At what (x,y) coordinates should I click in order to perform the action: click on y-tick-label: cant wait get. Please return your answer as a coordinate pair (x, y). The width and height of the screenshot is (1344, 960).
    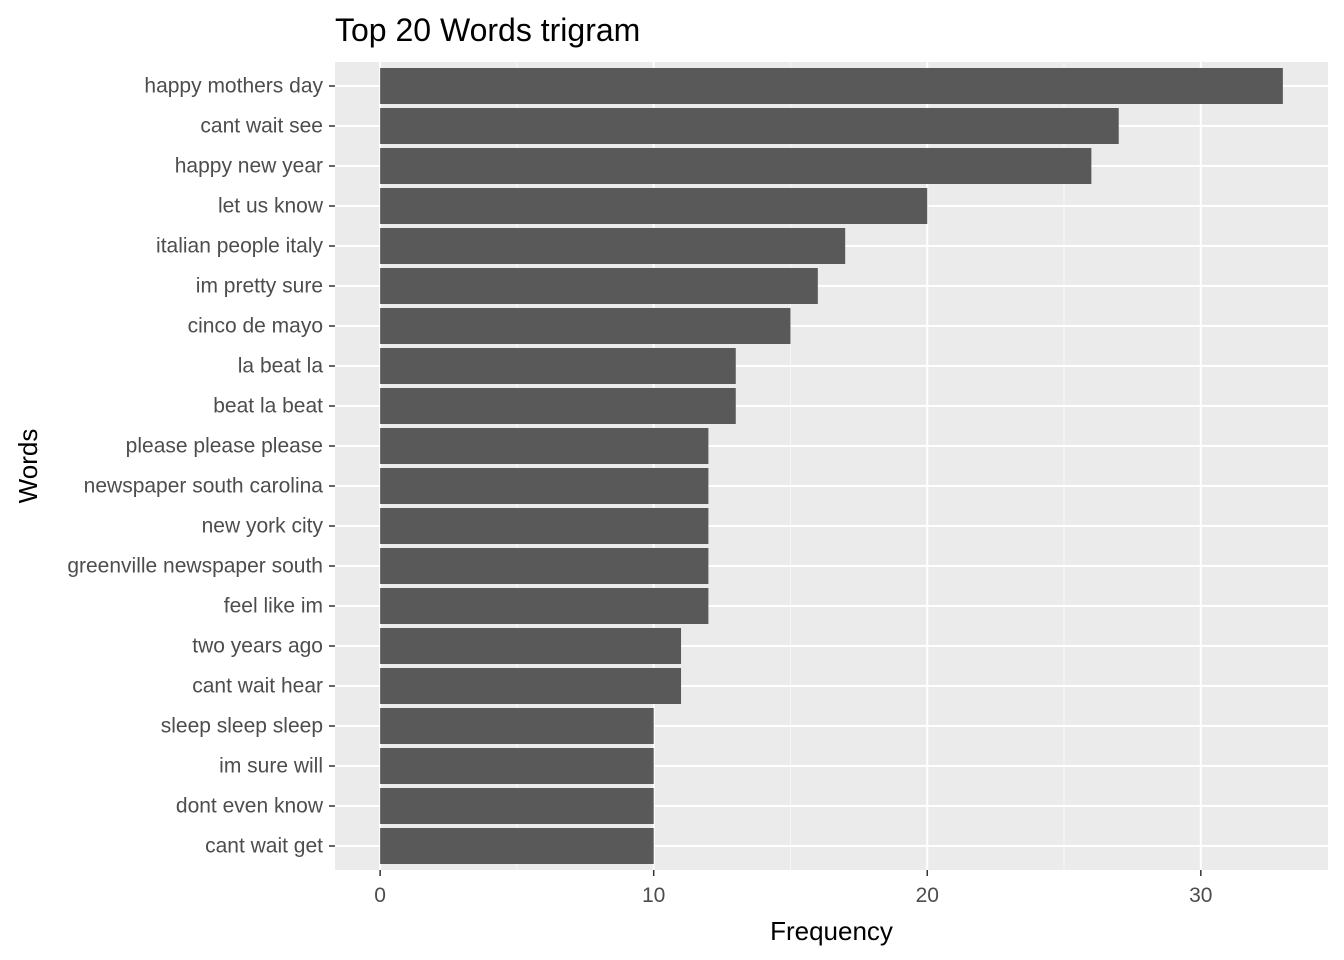
    Looking at the image, I should click on (264, 846).